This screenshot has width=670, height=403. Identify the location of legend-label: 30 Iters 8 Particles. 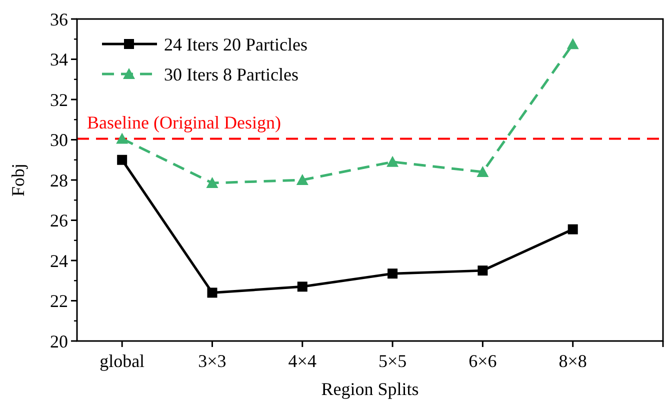
(231, 74).